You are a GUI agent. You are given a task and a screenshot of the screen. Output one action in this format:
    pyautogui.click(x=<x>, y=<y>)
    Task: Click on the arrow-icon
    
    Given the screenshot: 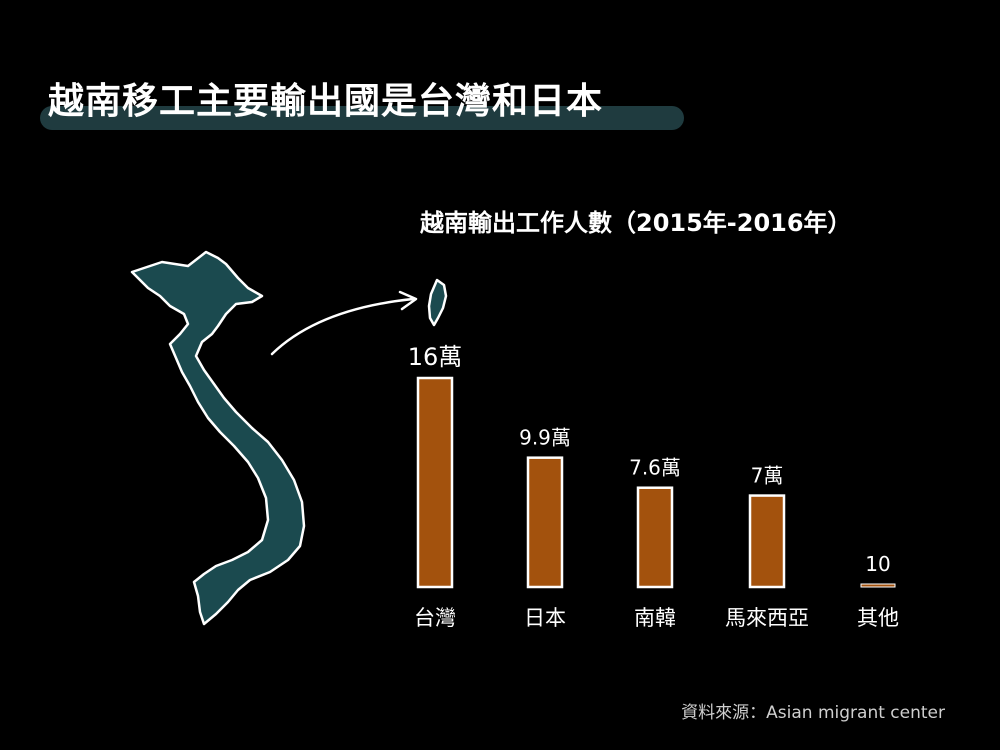 What is the action you would take?
    pyautogui.click(x=342, y=326)
    